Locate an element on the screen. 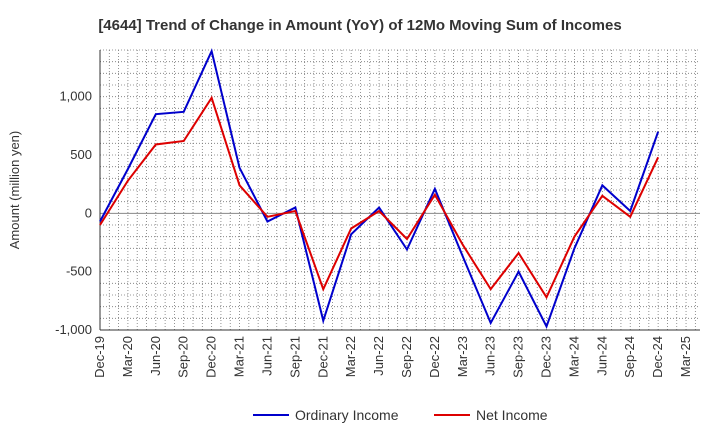  x-tick-label: Jun-21 is located at coordinates (266, 356).